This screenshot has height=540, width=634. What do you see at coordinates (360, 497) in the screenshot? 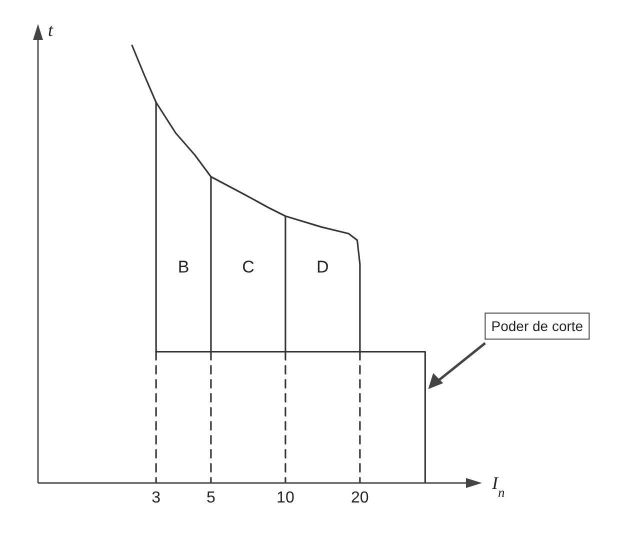
I see `x-tick-label: 20` at bounding box center [360, 497].